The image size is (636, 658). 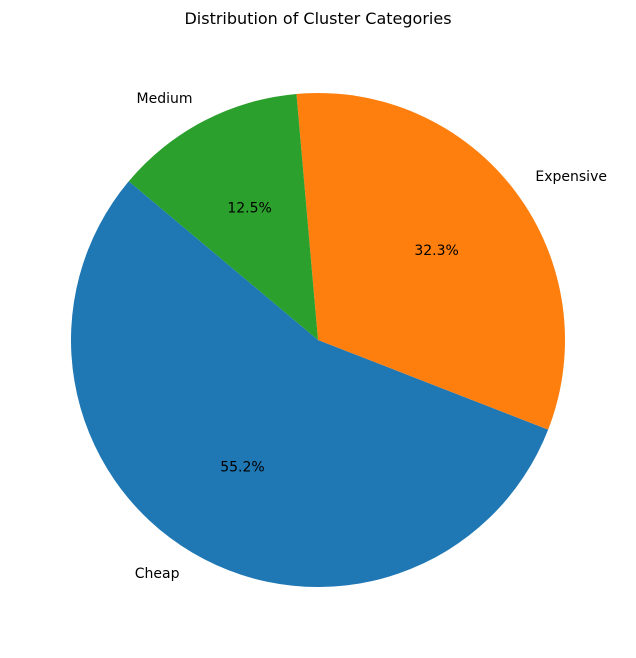 I want to click on slice-percent-expensive: 32.3%, so click(x=436, y=251).